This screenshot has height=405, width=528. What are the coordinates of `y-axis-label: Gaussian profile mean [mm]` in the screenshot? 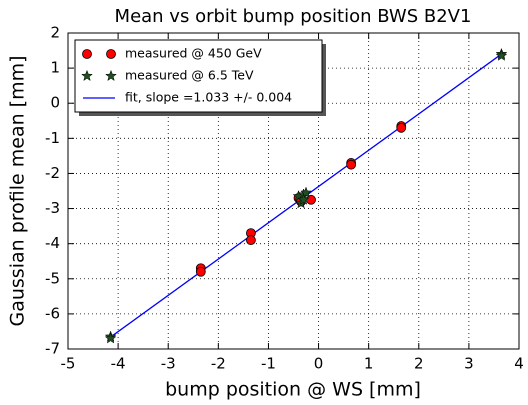 It's located at (18, 190).